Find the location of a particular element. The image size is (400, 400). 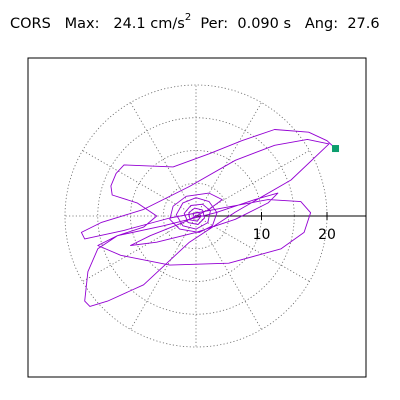

per-value: 0.090 s is located at coordinates (264, 23).